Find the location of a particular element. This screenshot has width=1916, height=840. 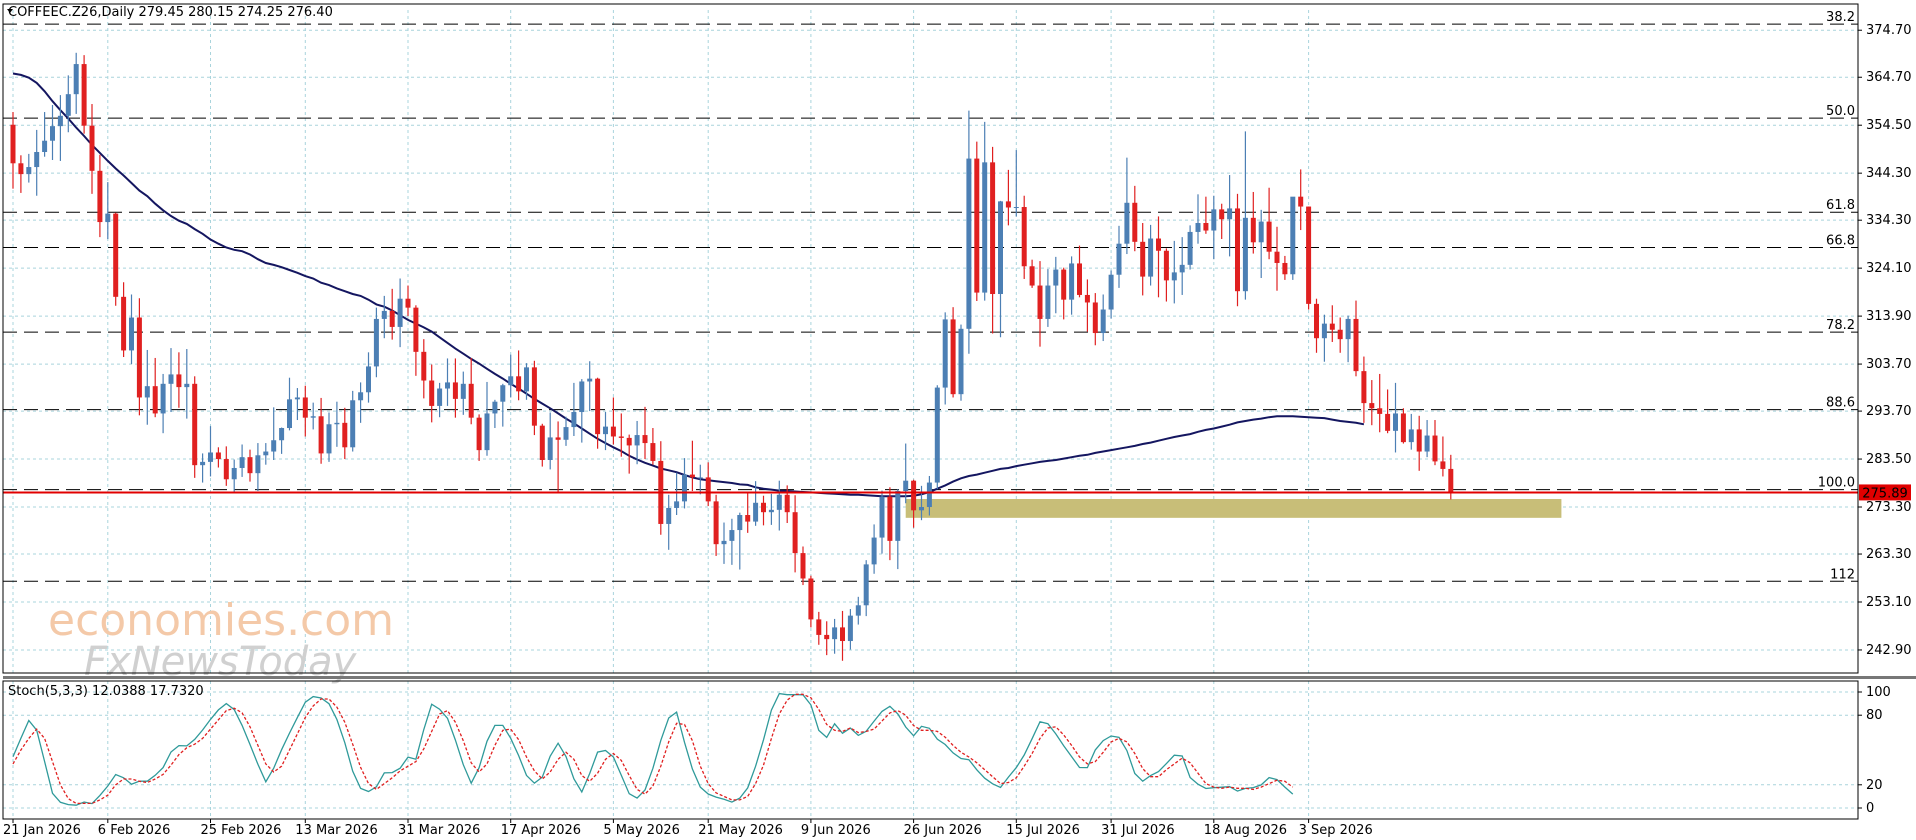

fib-level-label: 78.2 is located at coordinates (1840, 325).